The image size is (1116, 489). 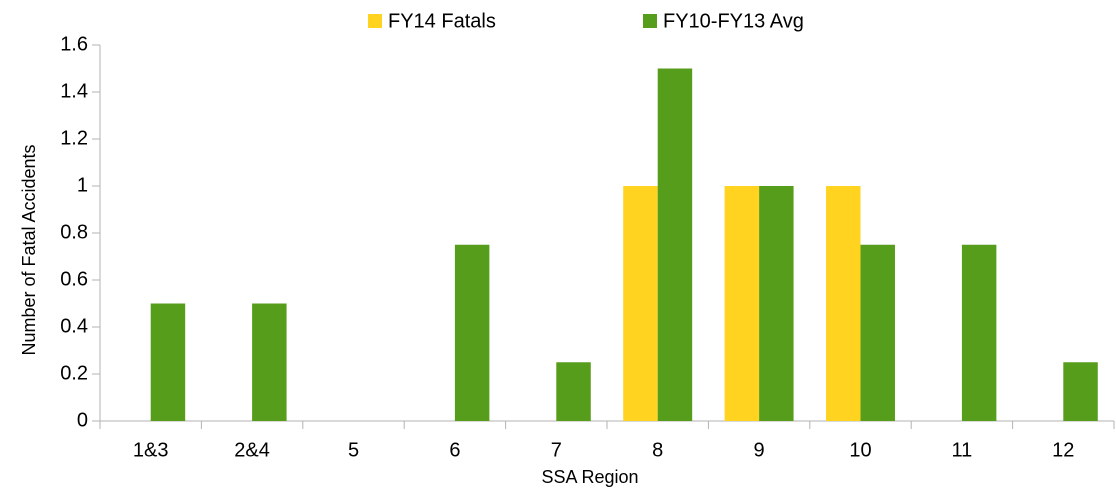 I want to click on y-tick-label: 0.4, so click(x=74, y=326).